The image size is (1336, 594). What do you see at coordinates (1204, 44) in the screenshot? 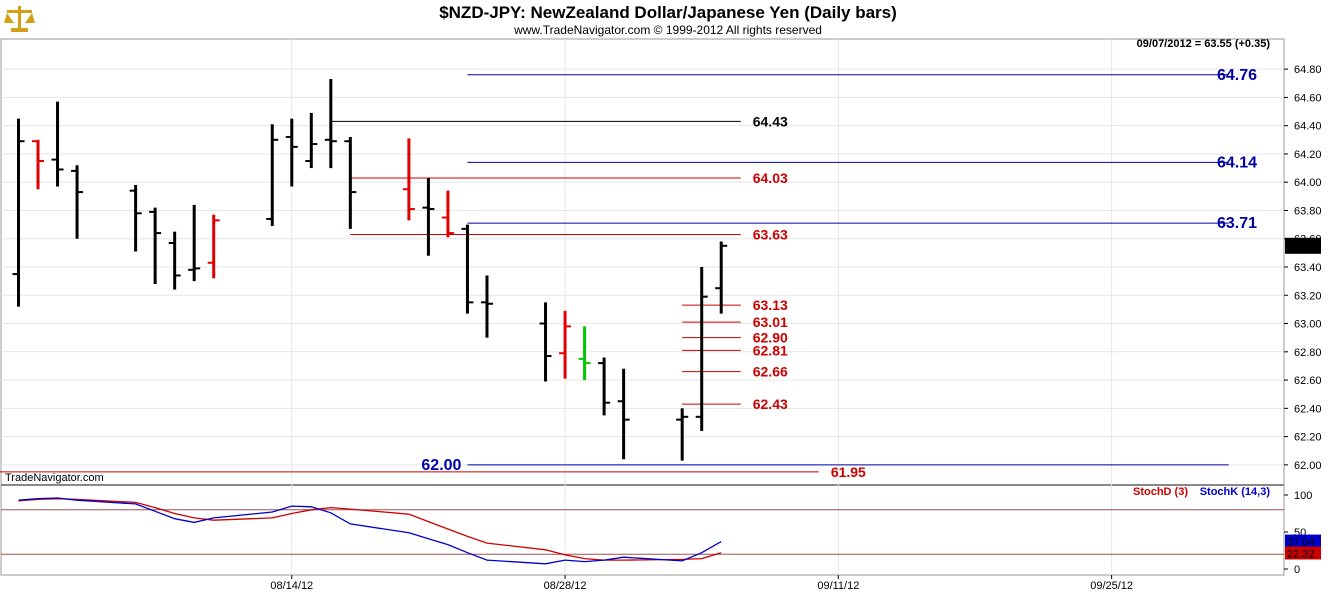
I see `last-quote-label: 09/07/2012 = 63.55 (+0.35)` at bounding box center [1204, 44].